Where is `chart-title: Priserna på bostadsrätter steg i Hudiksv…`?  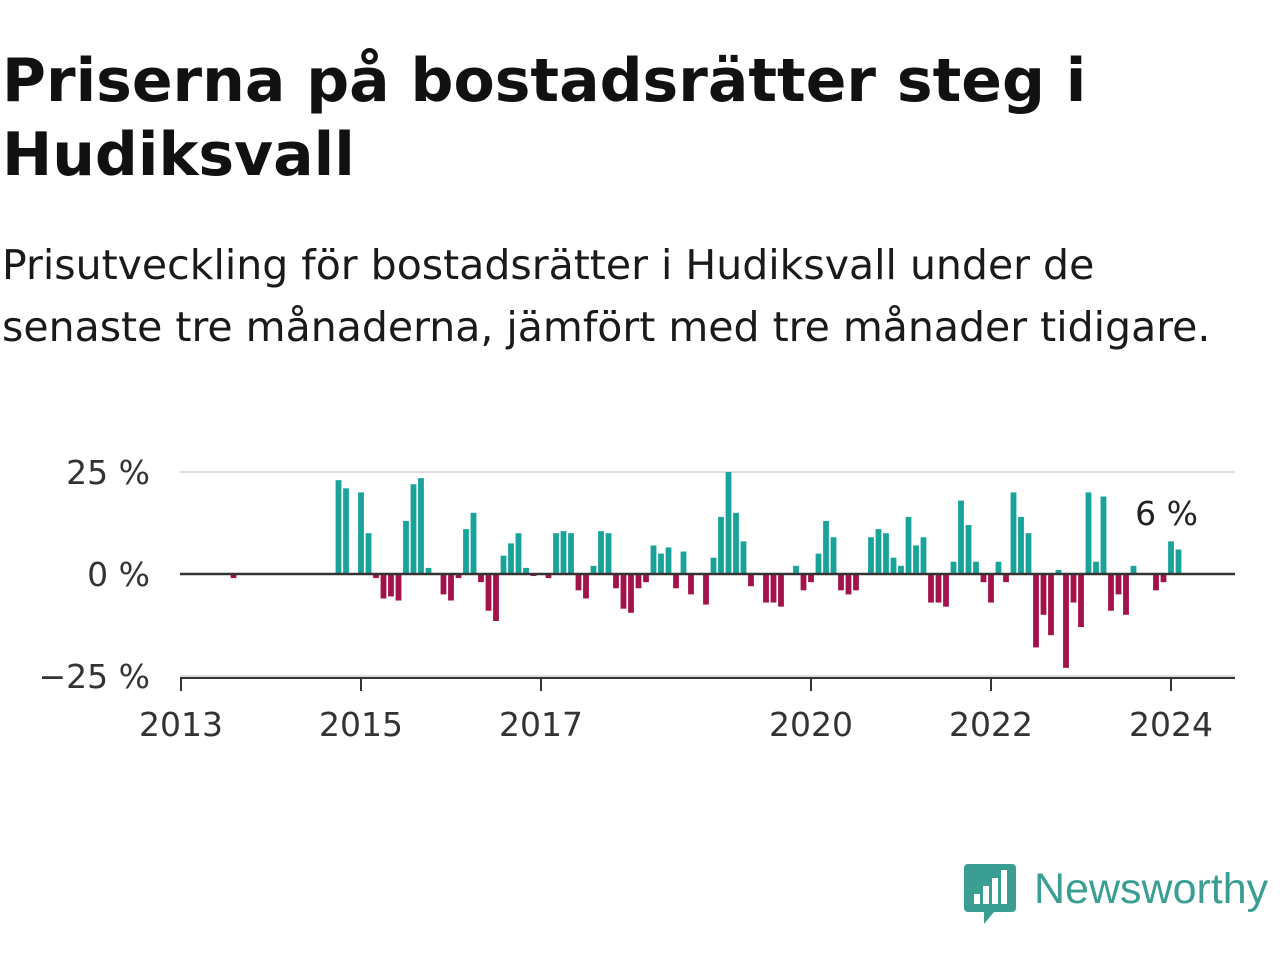
chart-title: Priserna på bostadsrätter steg i Hudiksv… is located at coordinates (544, 118).